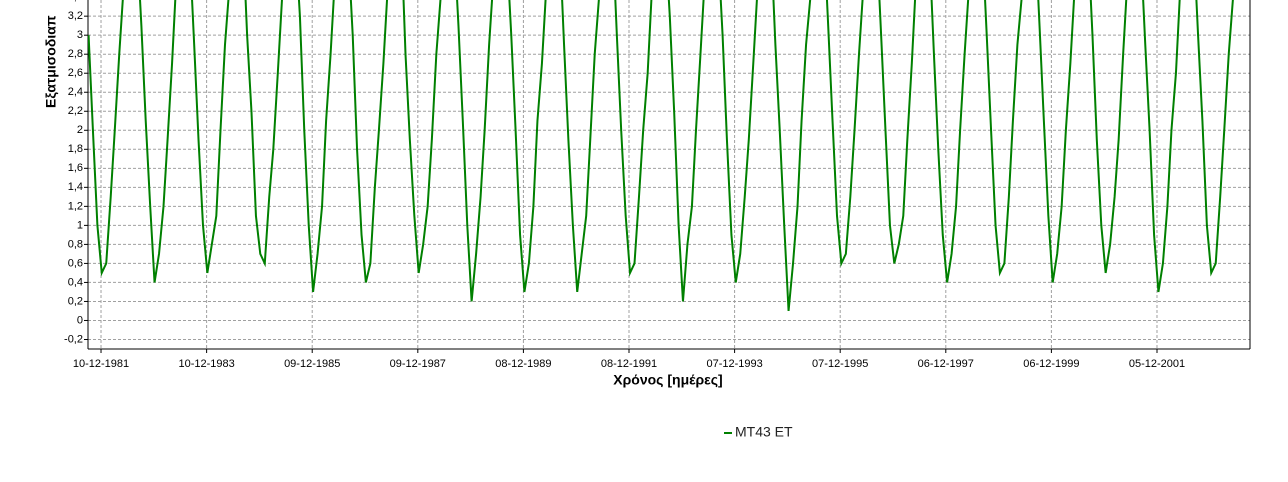 This screenshot has height=482, width=1288. I want to click on y-tick-label: 2,2, so click(75, 111).